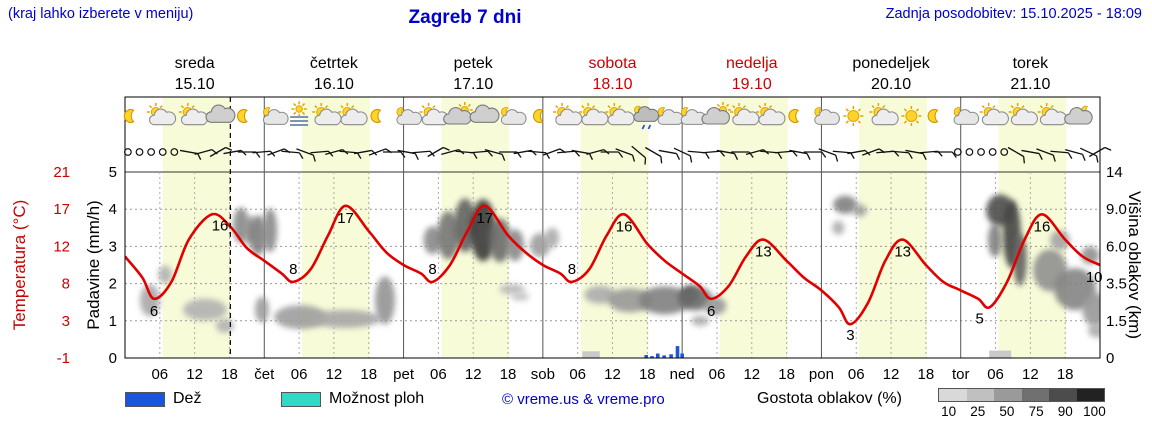 This screenshot has width=1152, height=443. What do you see at coordinates (583, 399) in the screenshot?
I see `copyright-link: © vreme.us & vreme.pro` at bounding box center [583, 399].